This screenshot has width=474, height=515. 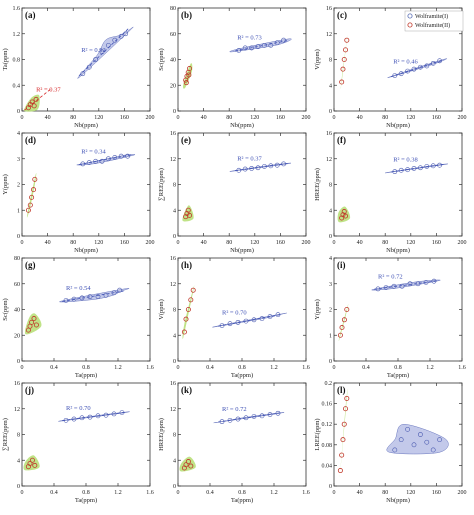 What do you see at coordinates (173, 86) in the screenshot?
I see `y-tick-label: 20` at bounding box center [173, 86].